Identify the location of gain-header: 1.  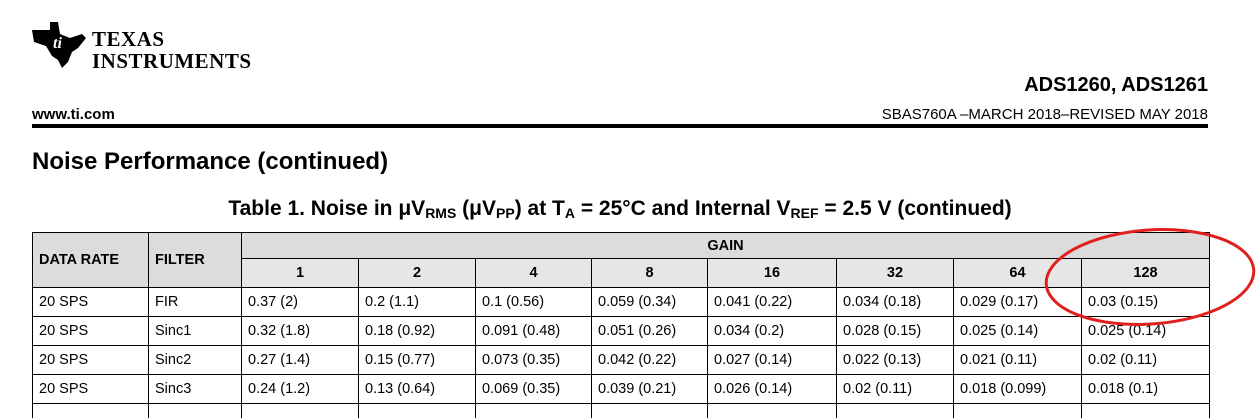
(300, 273).